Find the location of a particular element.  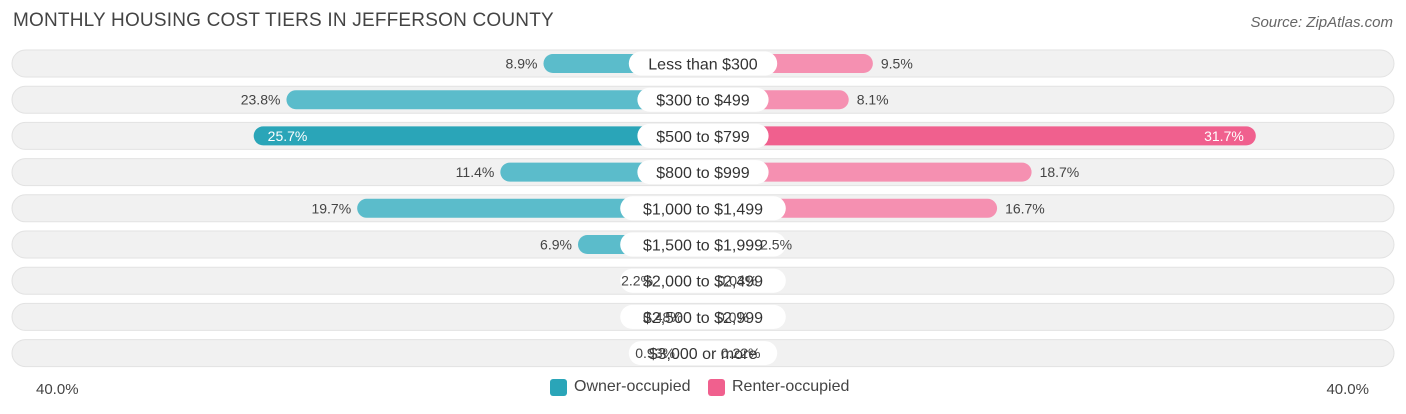

category-label: $300 to $499 is located at coordinates (703, 101).